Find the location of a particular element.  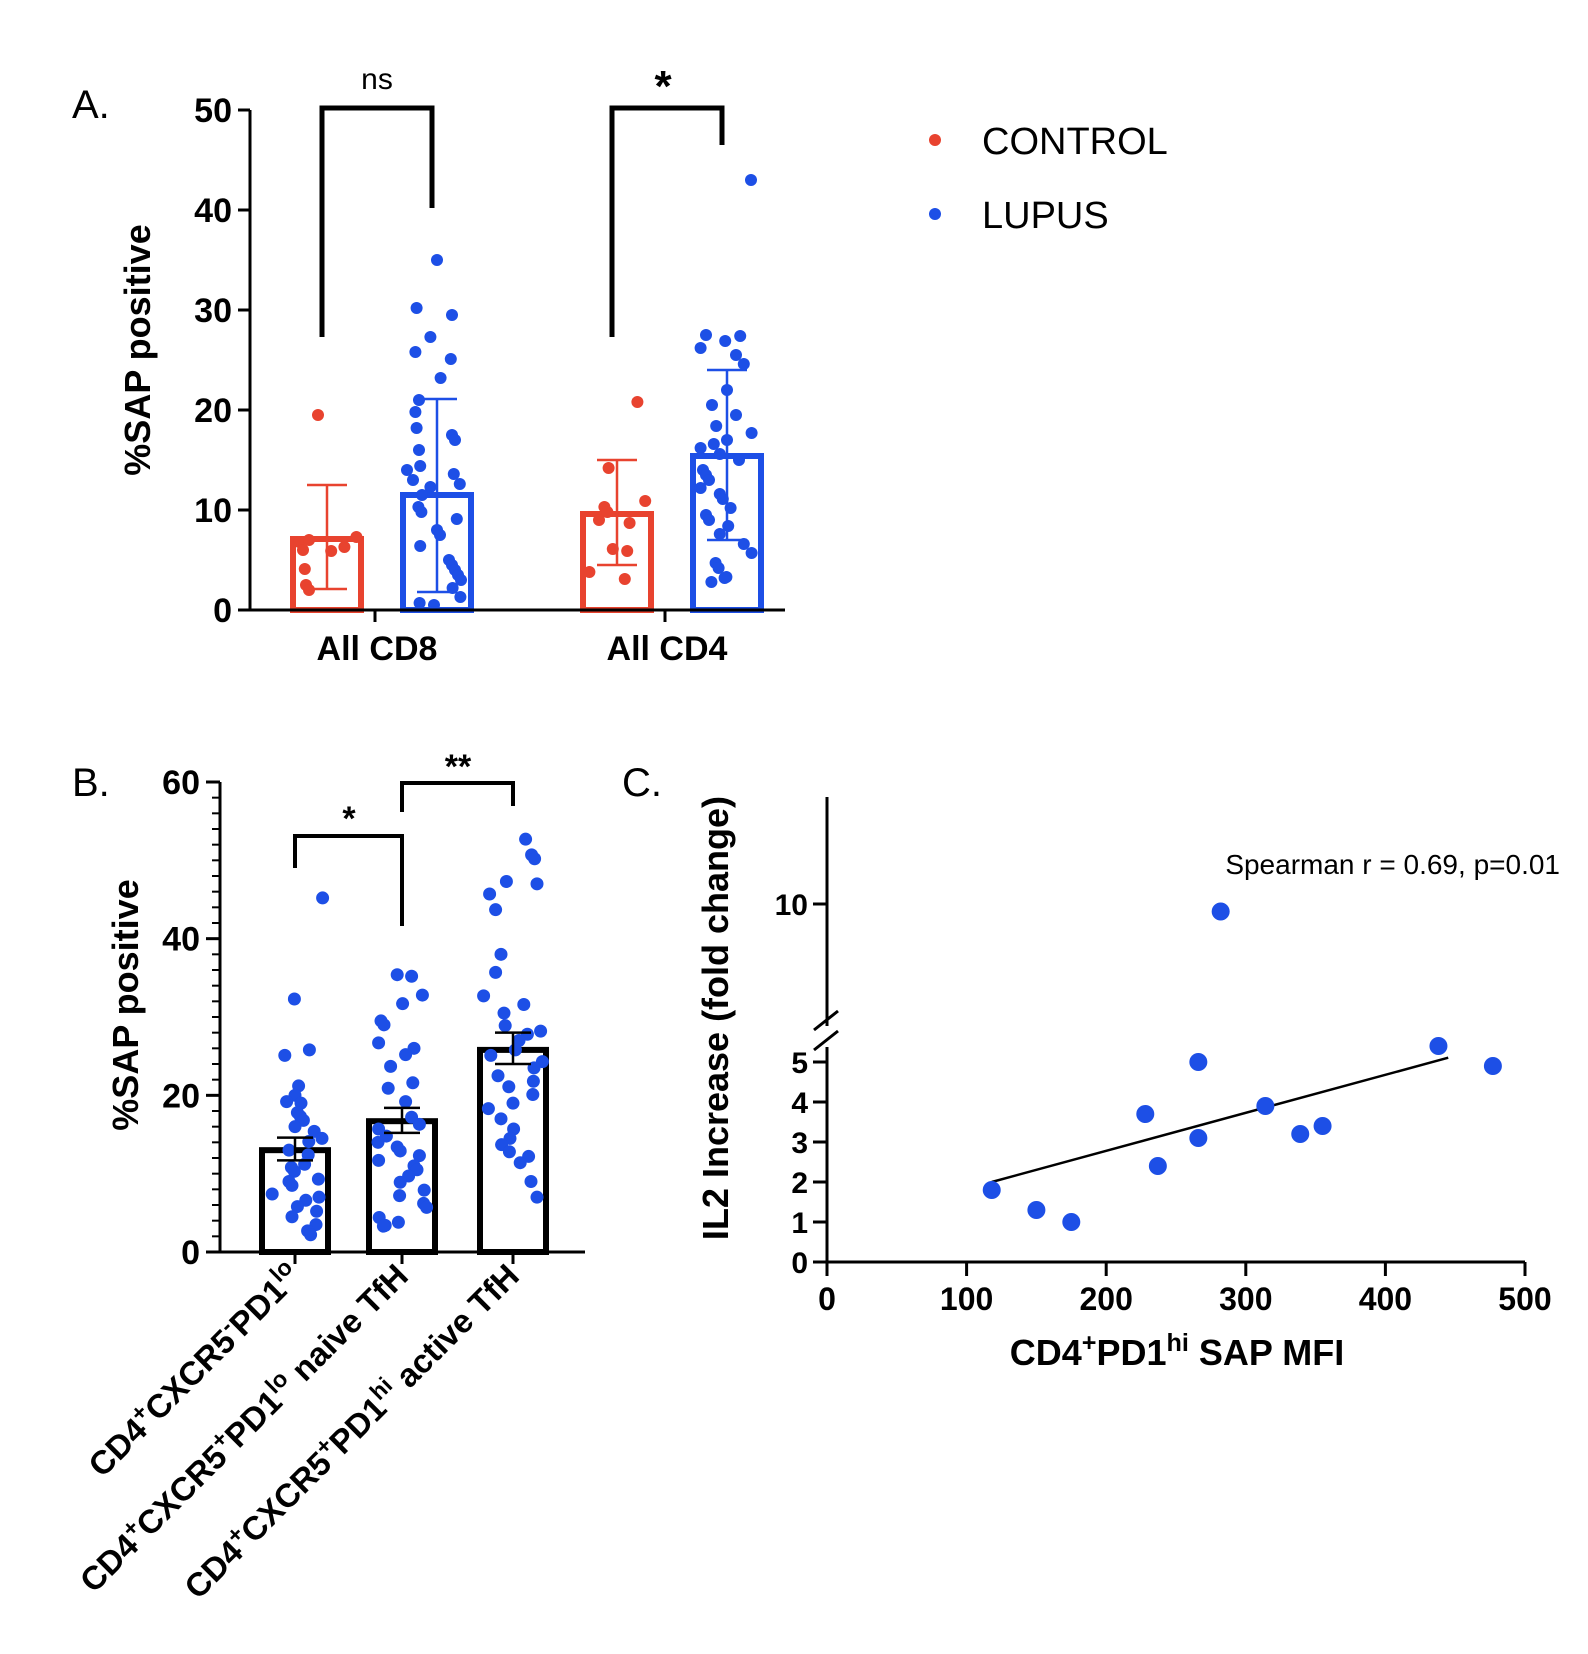

panel-c-y-tick-label: 10 is located at coordinates (791, 905).